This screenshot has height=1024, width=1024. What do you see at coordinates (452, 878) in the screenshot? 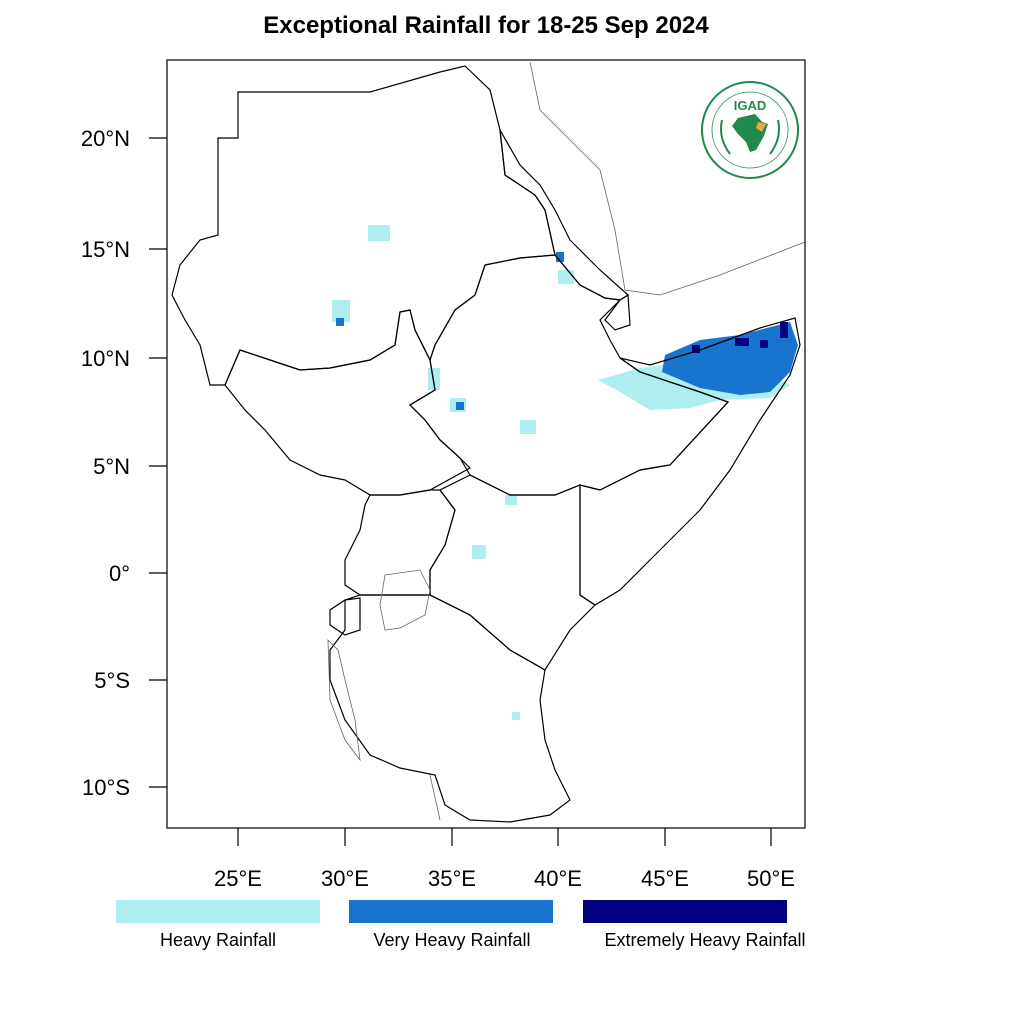
I see `lon-label-35e: 35°E` at bounding box center [452, 878].